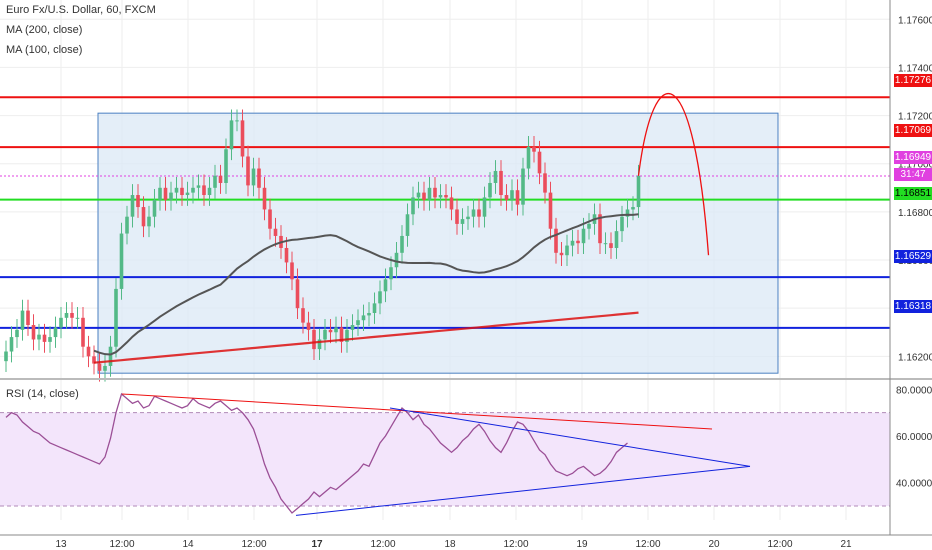 The height and width of the screenshot is (550, 932). What do you see at coordinates (913, 130) in the screenshot?
I see `price-tag-resistance-2: 1.17069` at bounding box center [913, 130].